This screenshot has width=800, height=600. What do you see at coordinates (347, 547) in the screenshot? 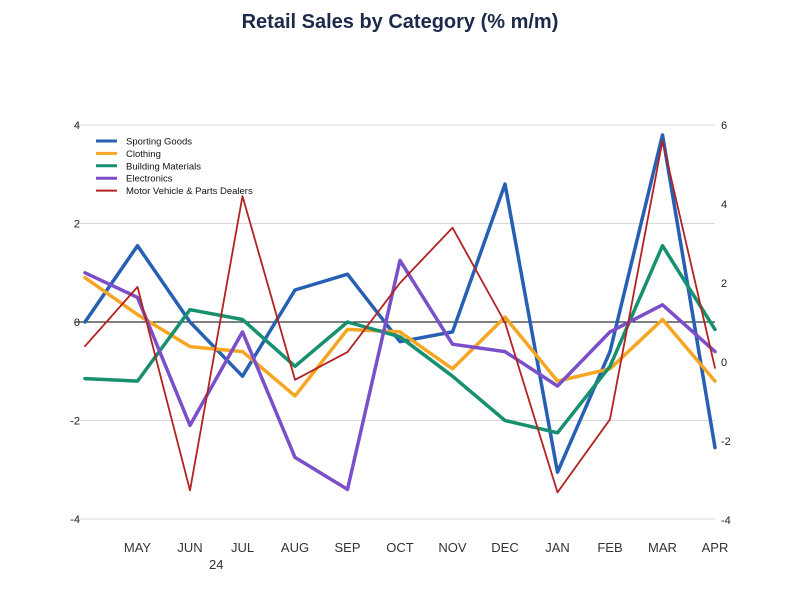
I see `x-tick-label: SEP` at bounding box center [347, 547].